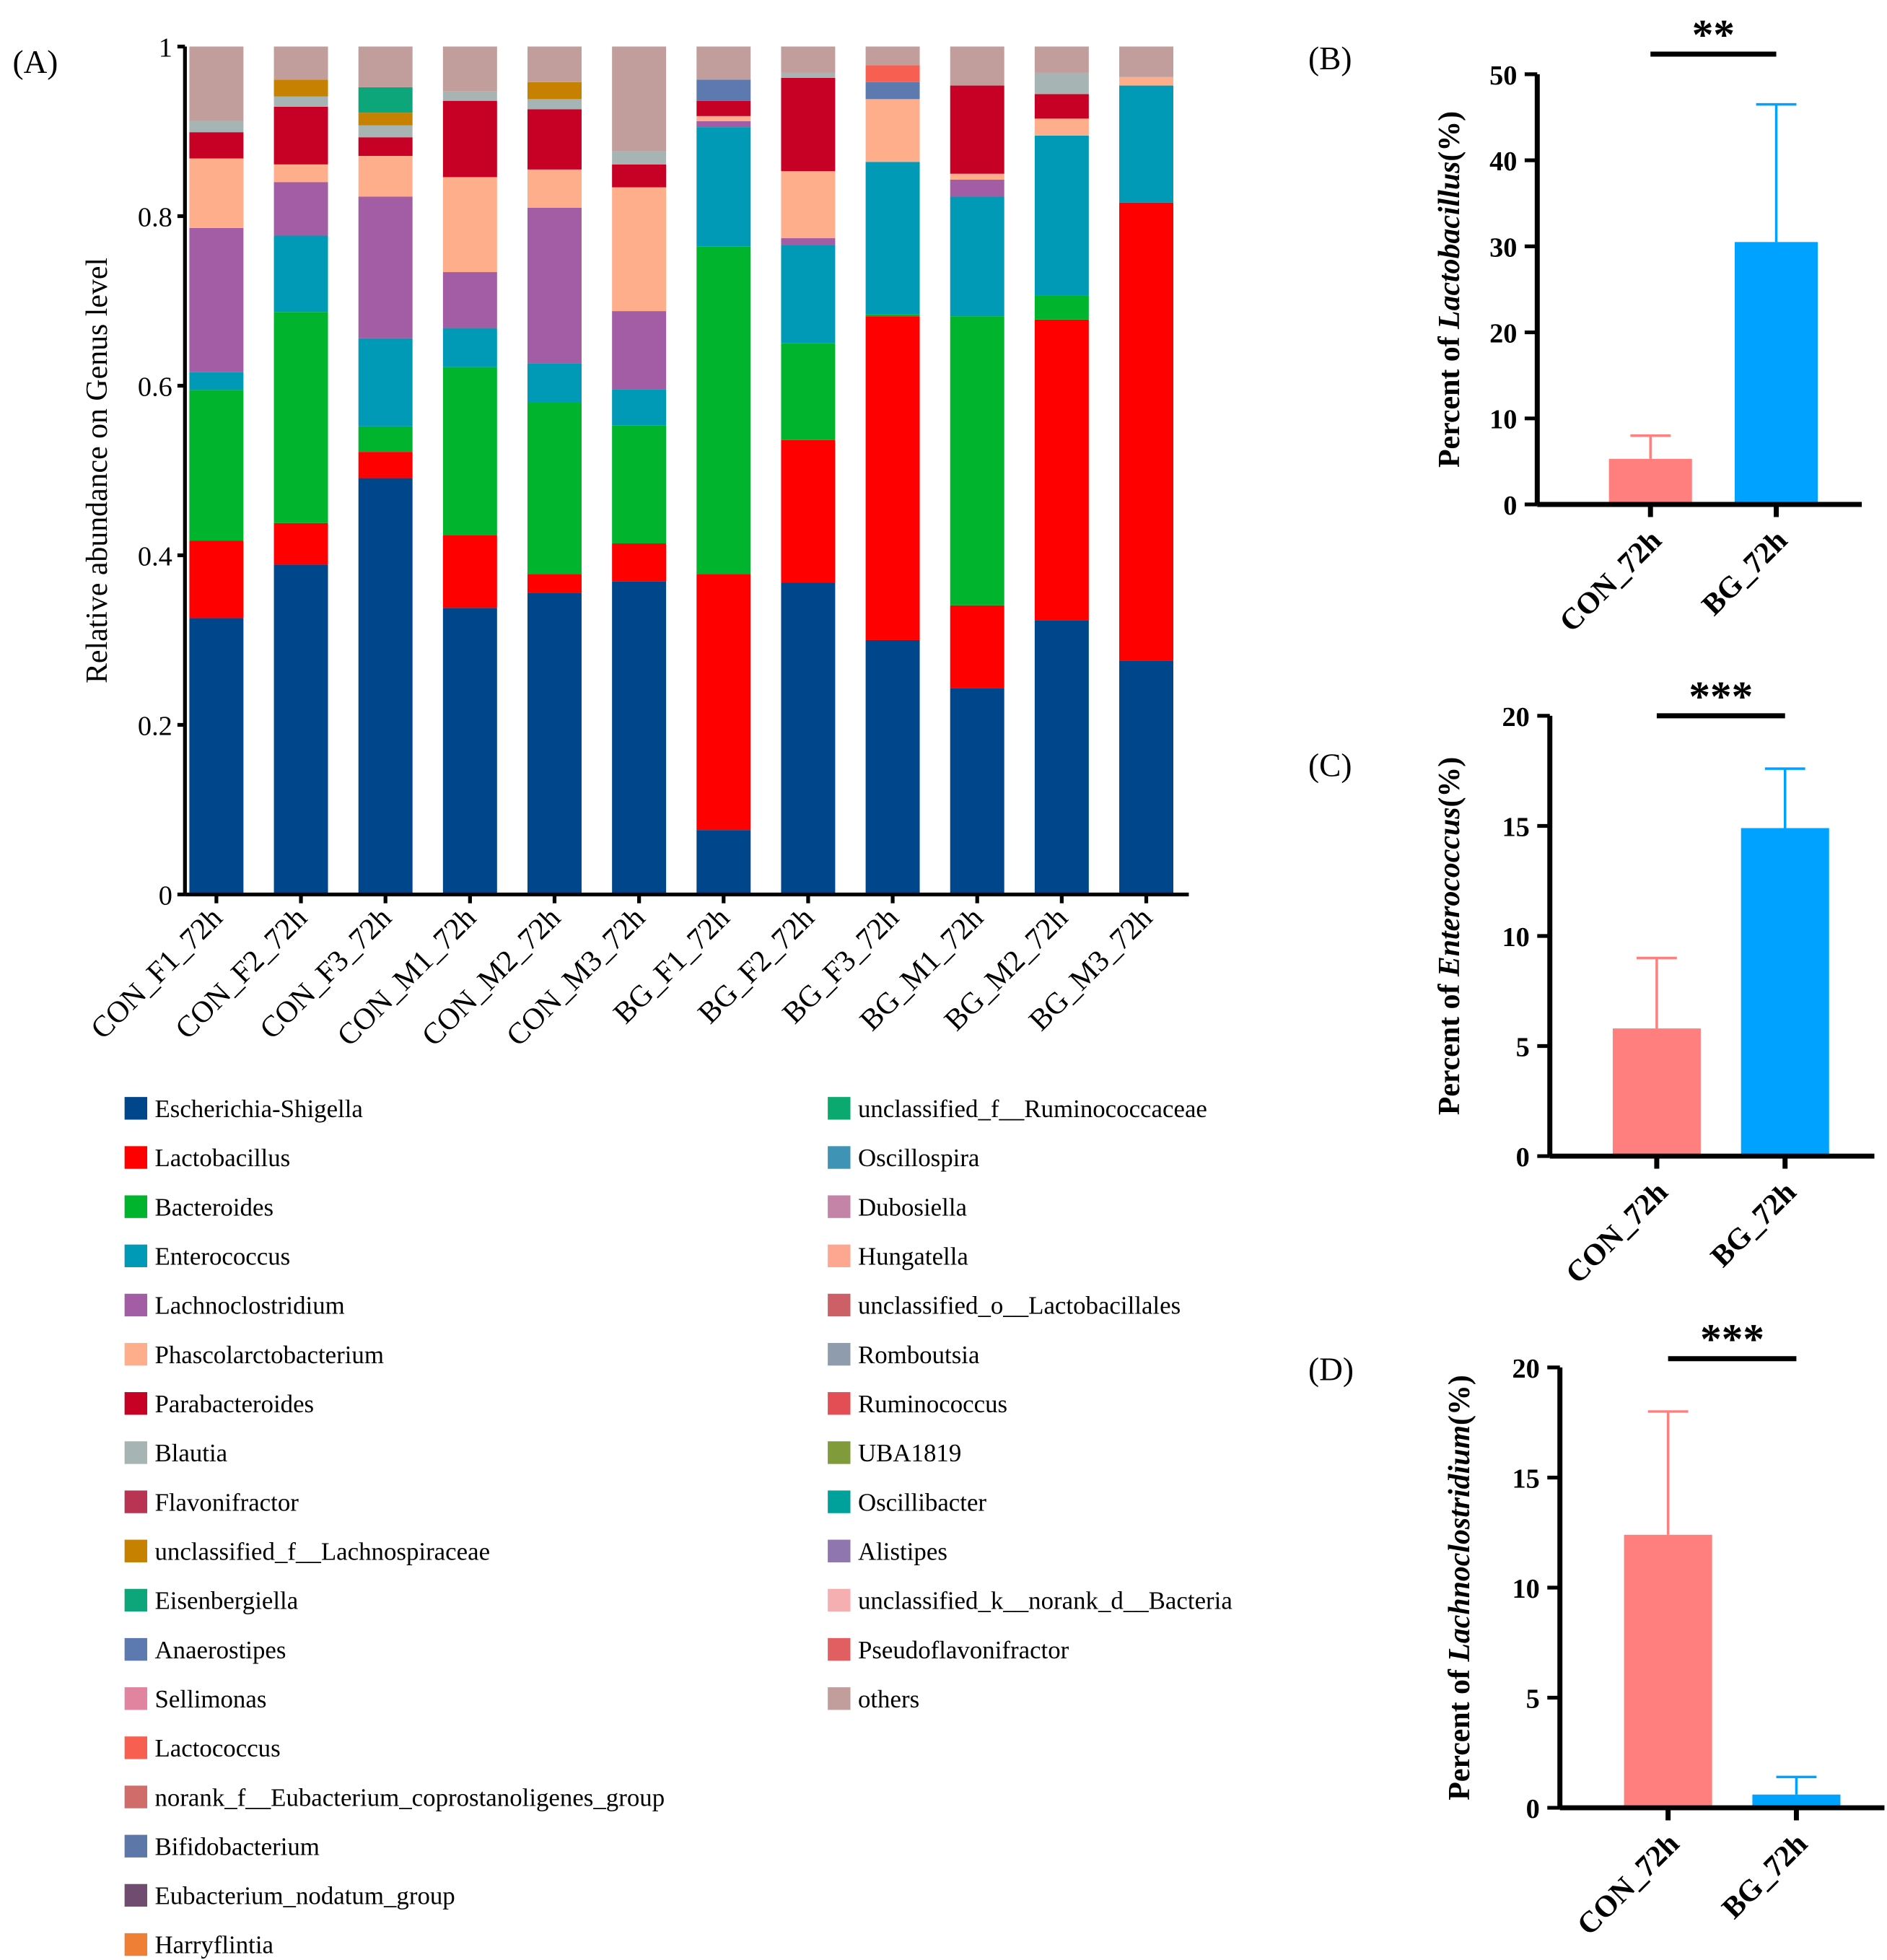  What do you see at coordinates (1459, 1731) in the screenshot?
I see `y-label-prefix: Percent of` at bounding box center [1459, 1731].